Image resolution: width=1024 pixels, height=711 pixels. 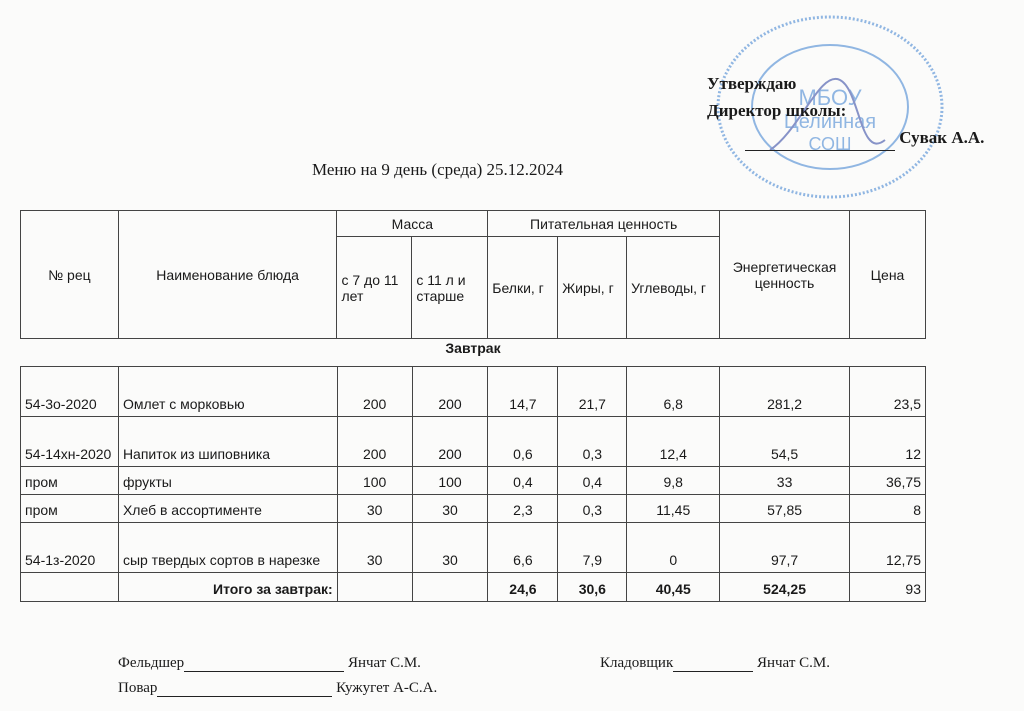 What do you see at coordinates (592, 547) in the screenshot?
I see `fat: 7,9` at bounding box center [592, 547].